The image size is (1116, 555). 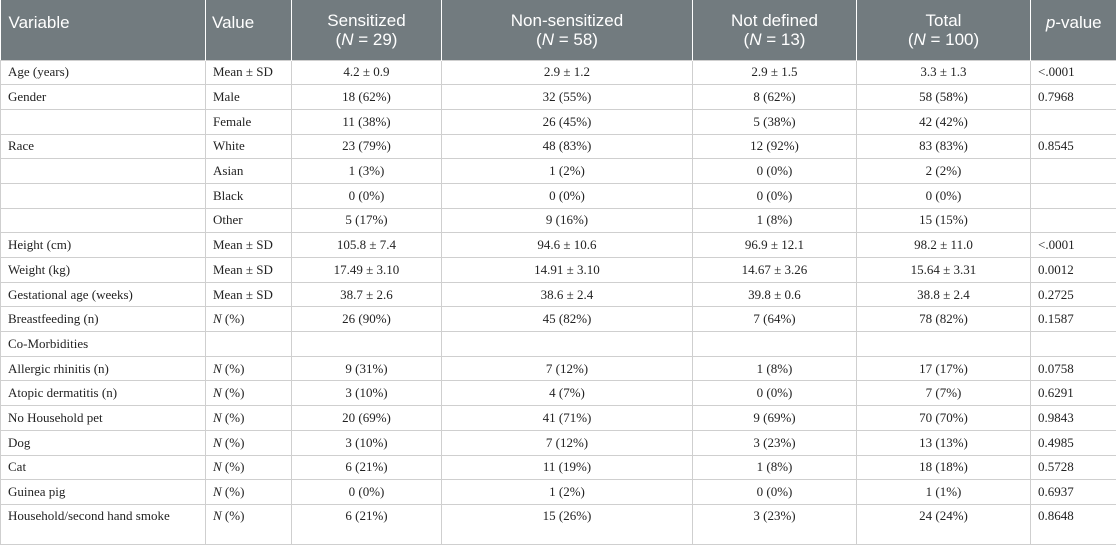 I want to click on nonsensitized-n-value: 58, so click(x=583, y=39).